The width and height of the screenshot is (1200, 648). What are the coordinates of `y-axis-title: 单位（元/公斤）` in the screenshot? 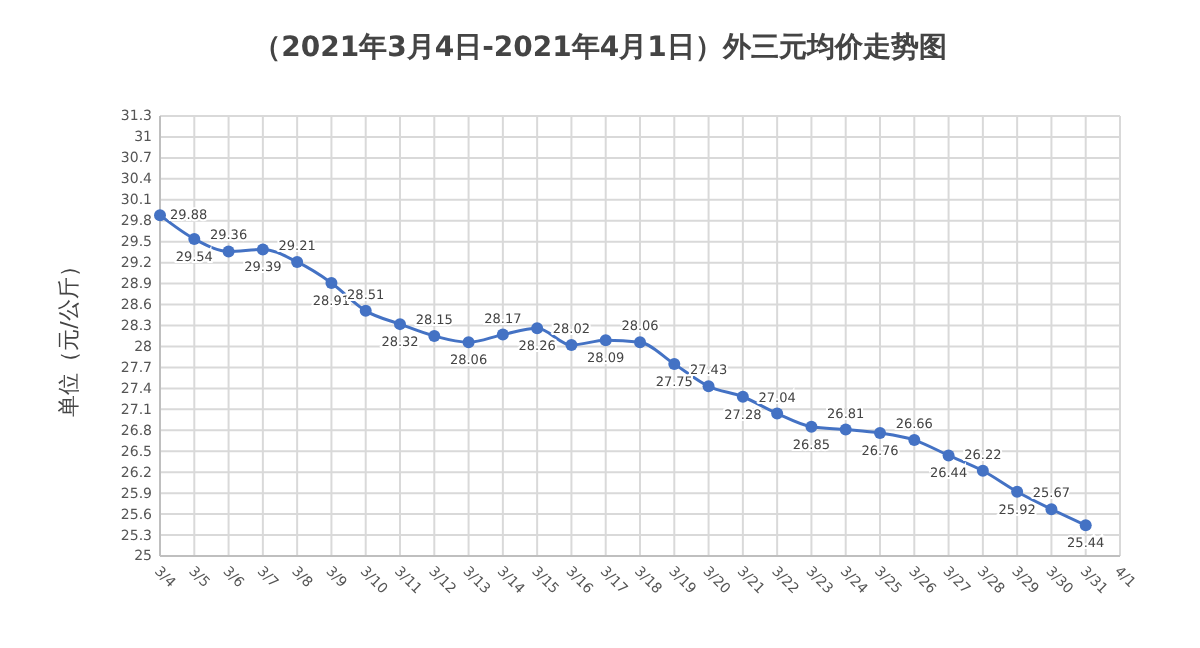 It's located at (69, 336).